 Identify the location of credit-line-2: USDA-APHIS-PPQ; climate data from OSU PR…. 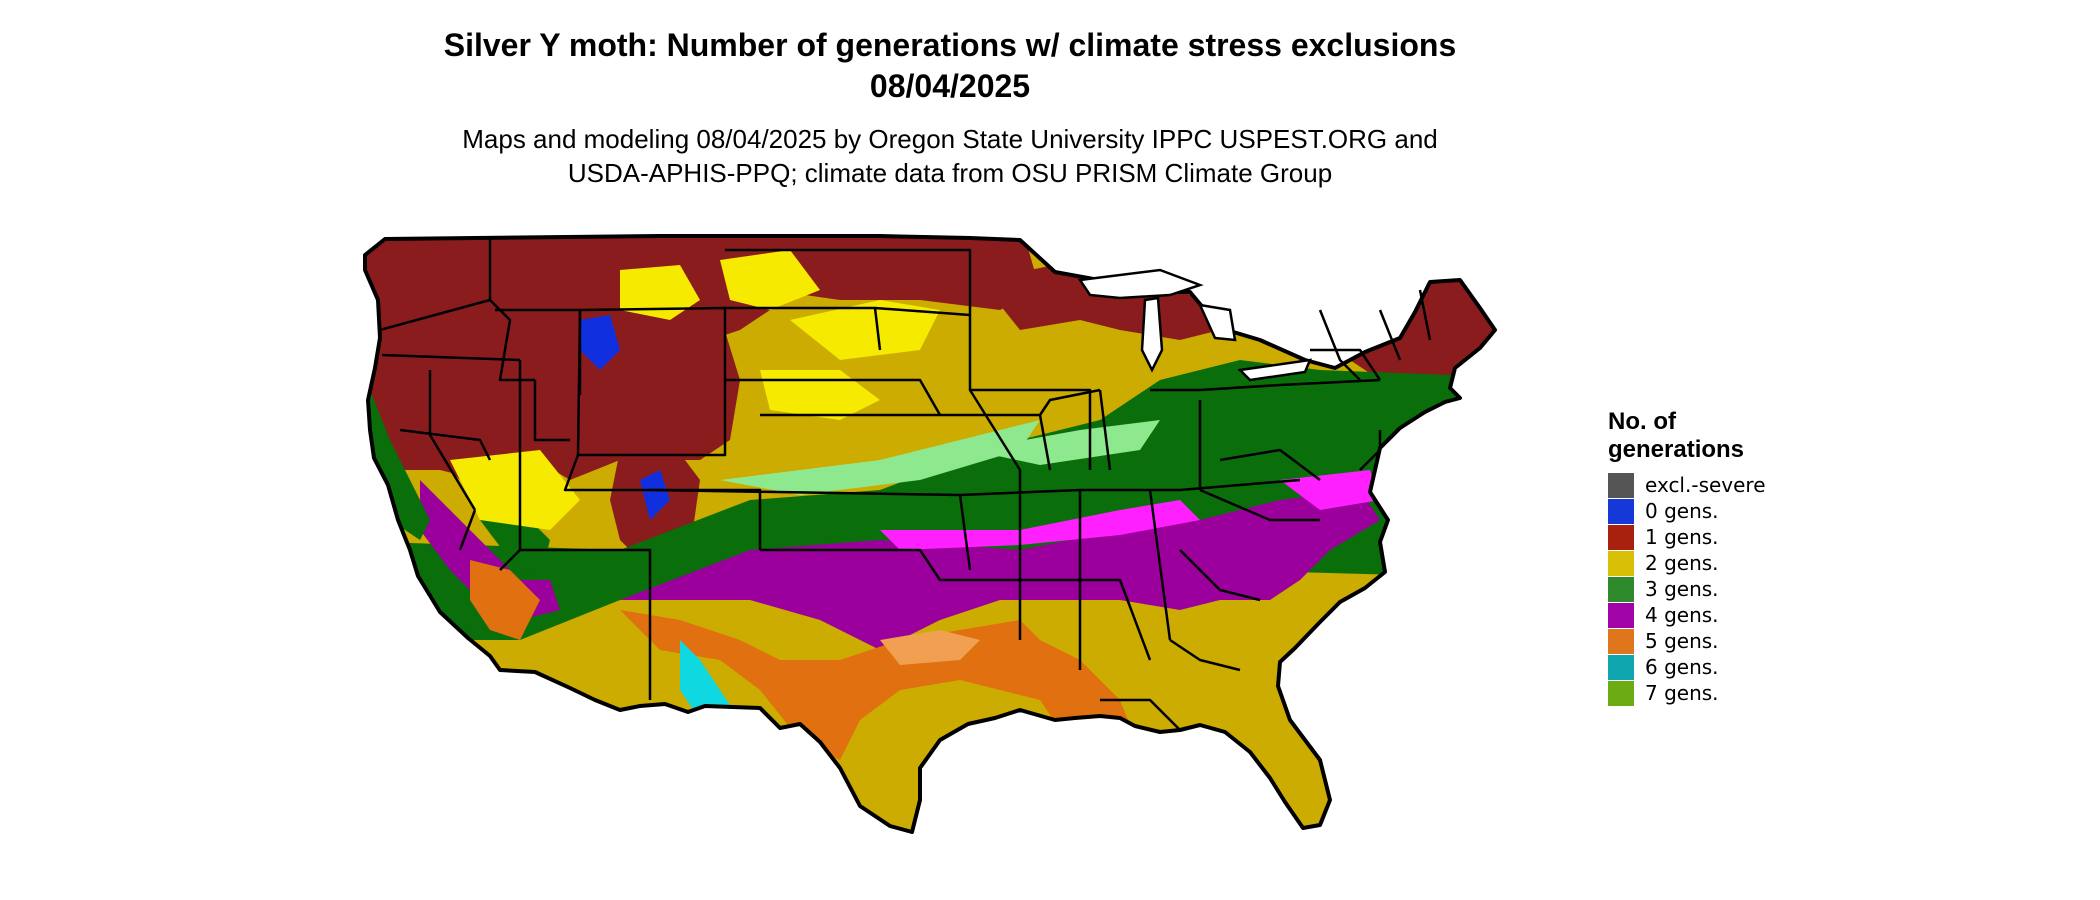
(950, 173).